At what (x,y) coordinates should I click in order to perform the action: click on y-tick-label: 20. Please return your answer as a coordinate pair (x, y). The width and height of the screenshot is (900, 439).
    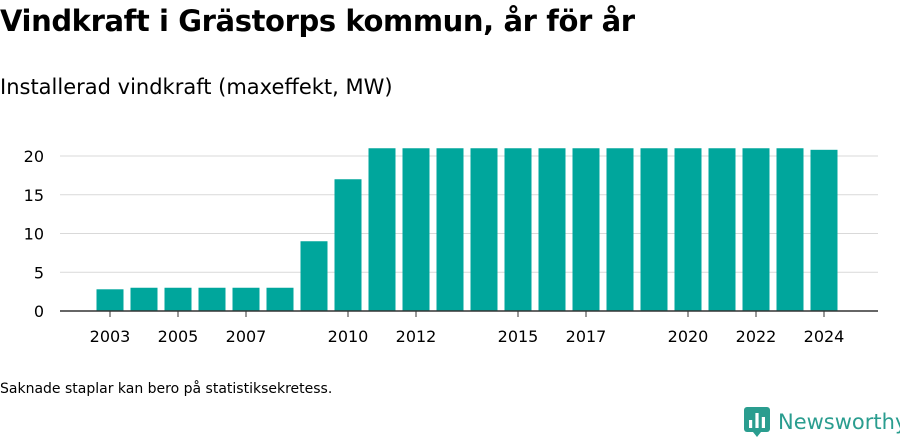
    Looking at the image, I should click on (34, 156).